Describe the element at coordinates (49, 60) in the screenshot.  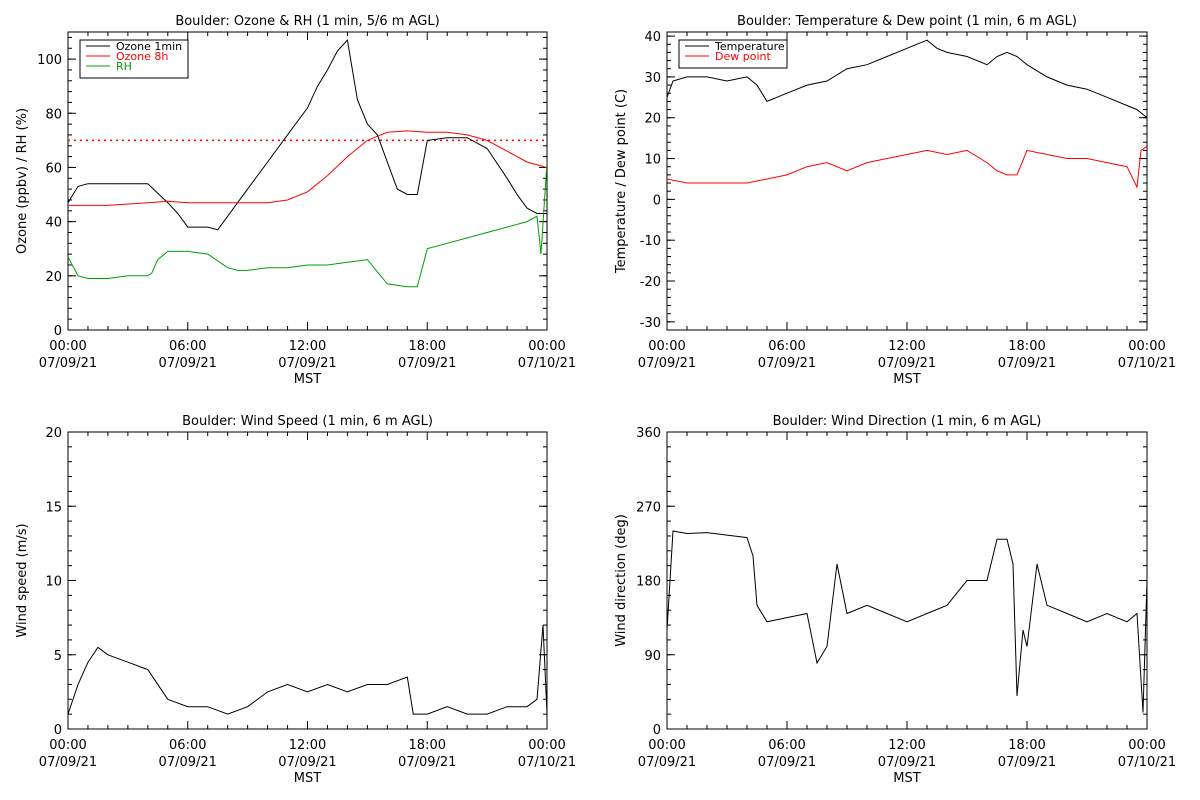
I see `y-tick-label: 100` at that location.